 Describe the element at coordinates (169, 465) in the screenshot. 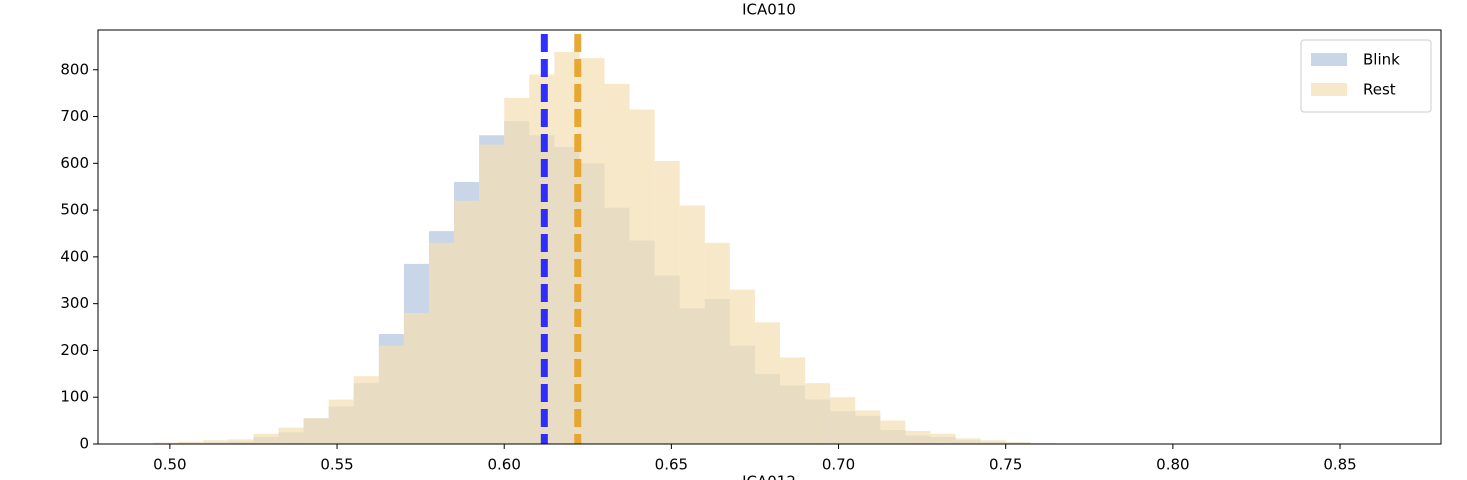

I see `x-tick-label: 0.50` at that location.